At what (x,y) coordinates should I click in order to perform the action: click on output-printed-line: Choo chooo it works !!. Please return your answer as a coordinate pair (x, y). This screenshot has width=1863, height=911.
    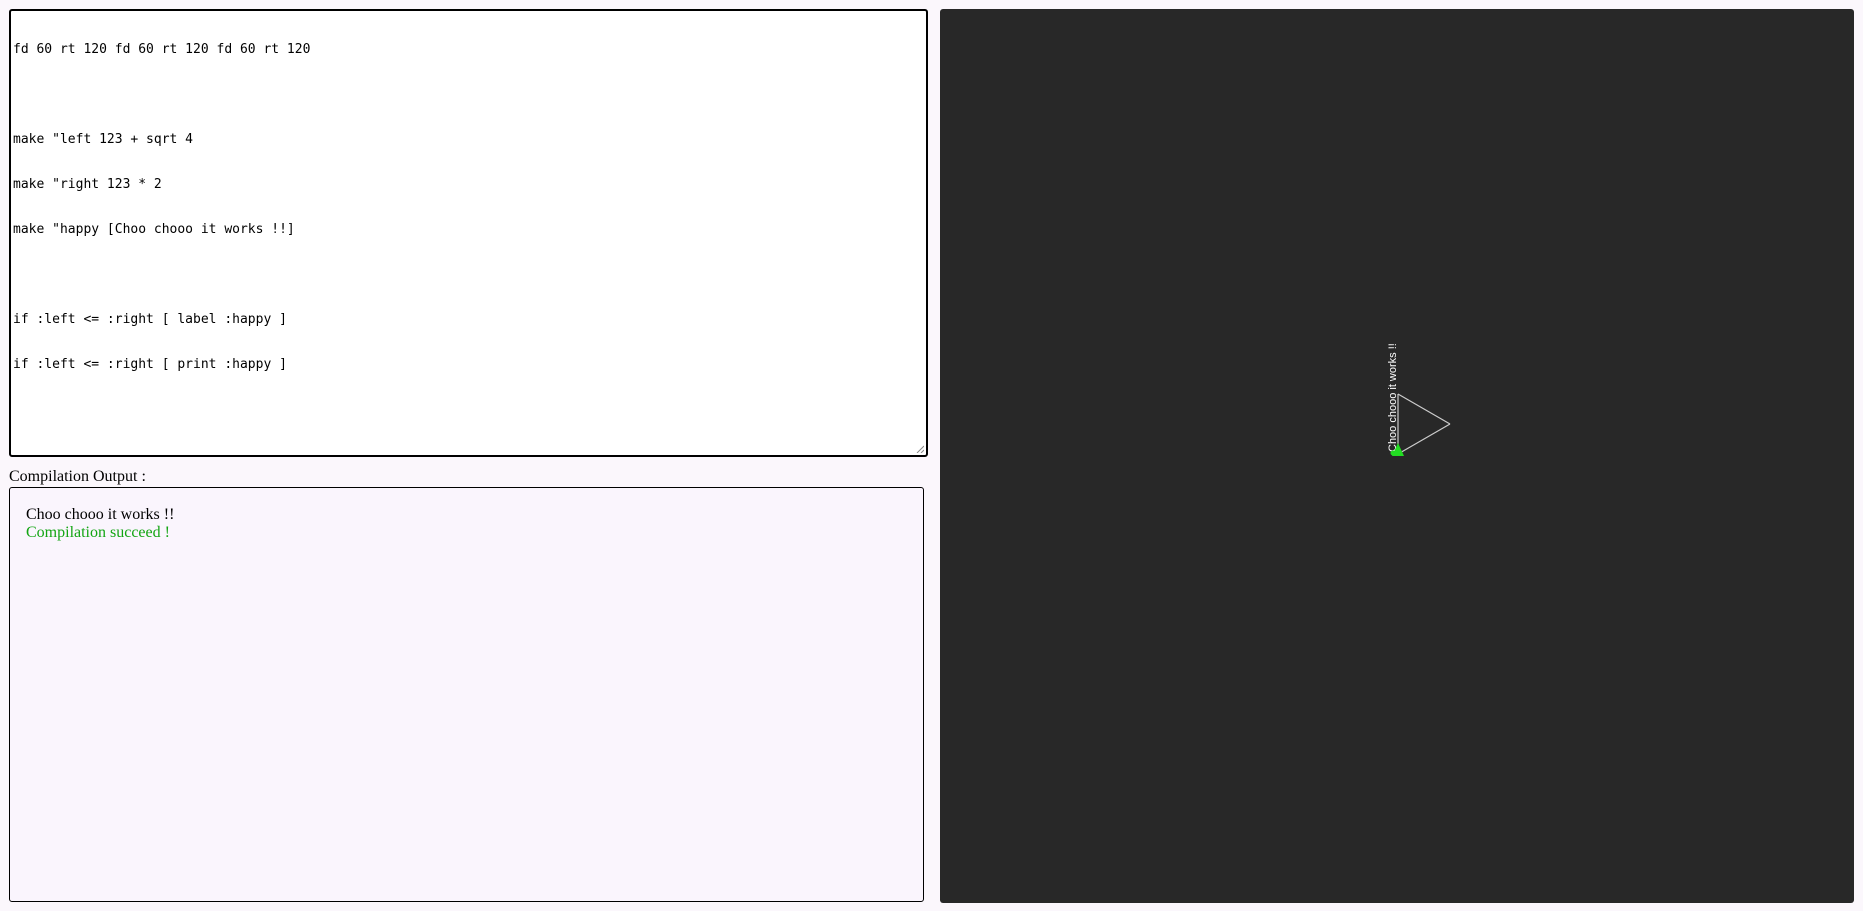
    Looking at the image, I should click on (100, 514).